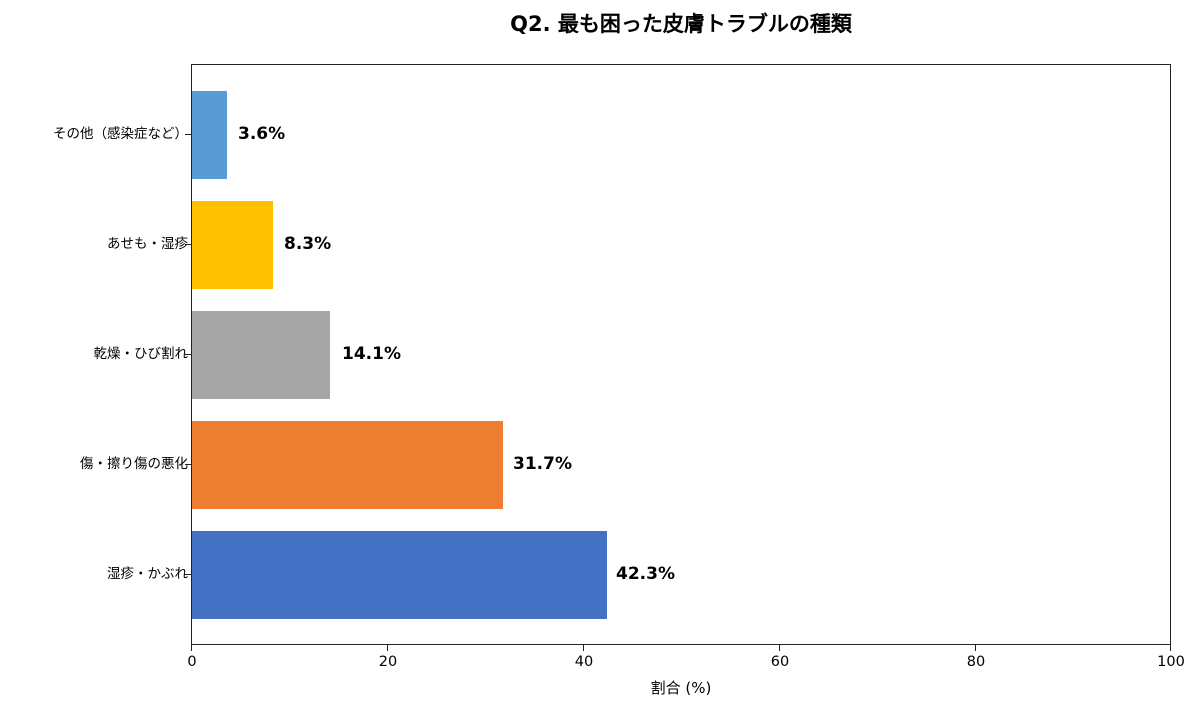  I want to click on bar-wound-worsening, so click(347, 465).